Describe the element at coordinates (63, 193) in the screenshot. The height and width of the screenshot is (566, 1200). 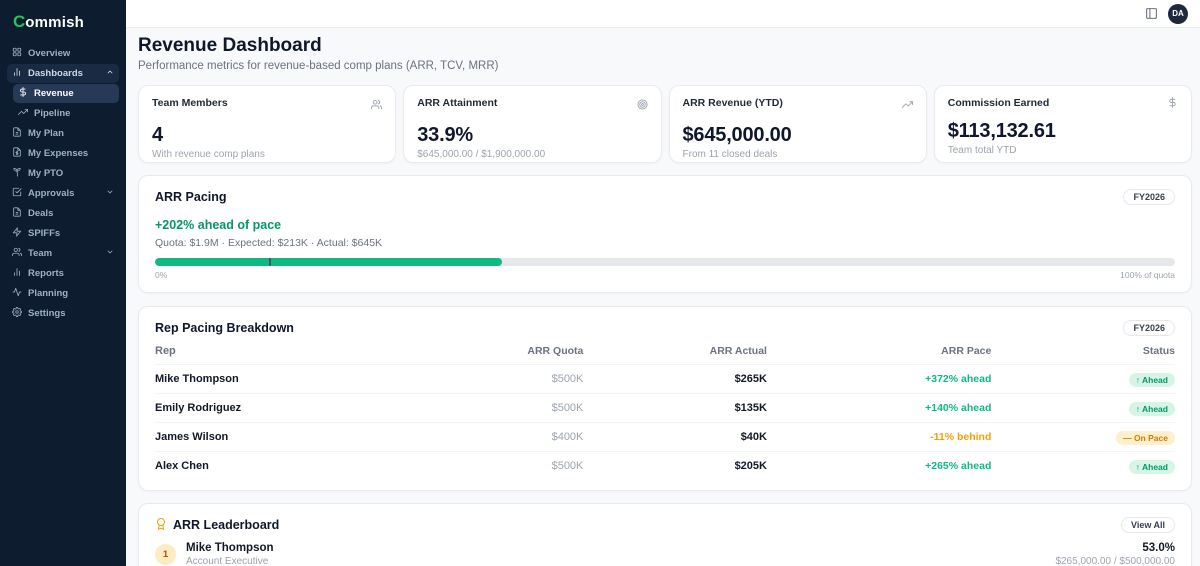
I see `sidebar-item-approvals: Approvals` at that location.